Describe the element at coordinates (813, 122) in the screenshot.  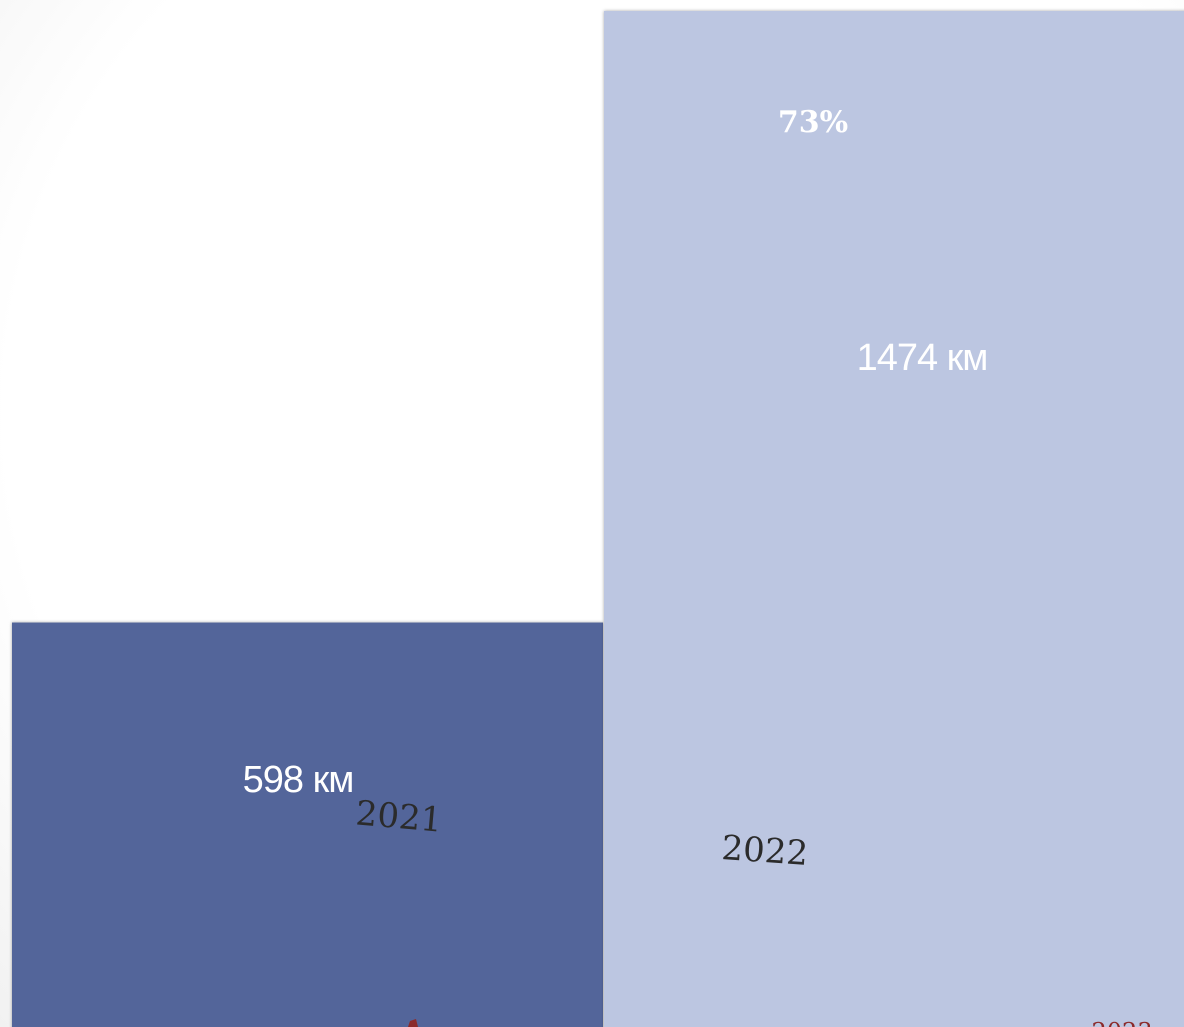
I see `growth-percent-label: 73%` at that location.